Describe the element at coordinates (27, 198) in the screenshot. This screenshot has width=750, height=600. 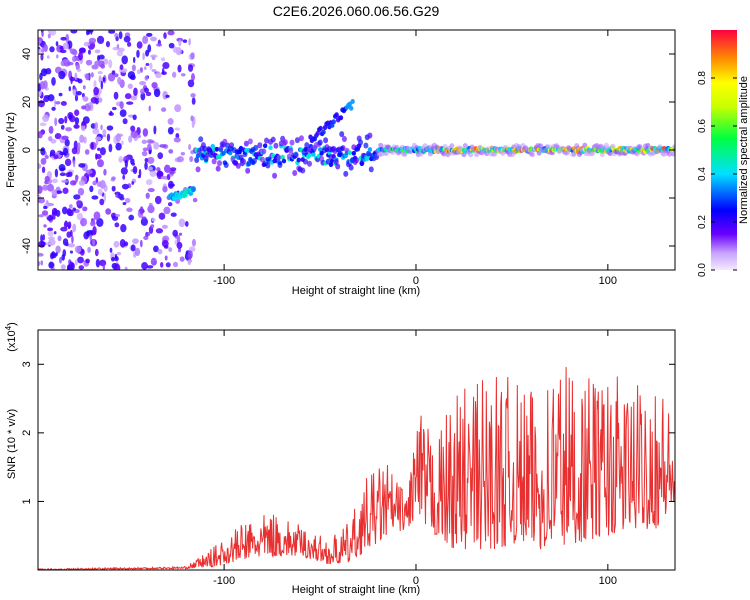
I see `spectrogram-y-tick-label: -20` at that location.